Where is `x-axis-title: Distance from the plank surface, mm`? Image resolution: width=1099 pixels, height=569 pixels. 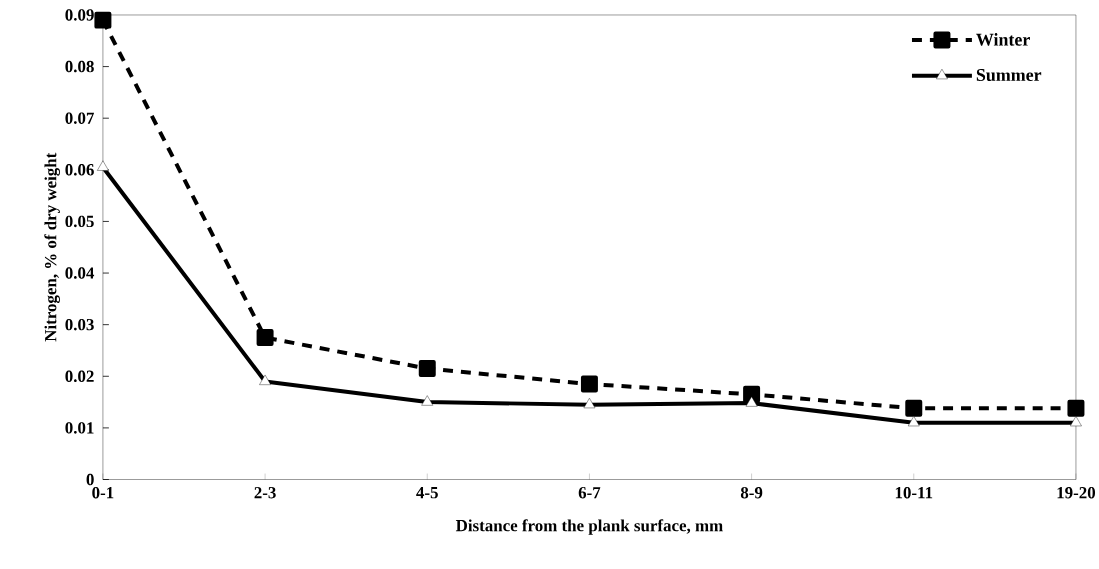
x-axis-title: Distance from the plank surface, mm is located at coordinates (589, 527).